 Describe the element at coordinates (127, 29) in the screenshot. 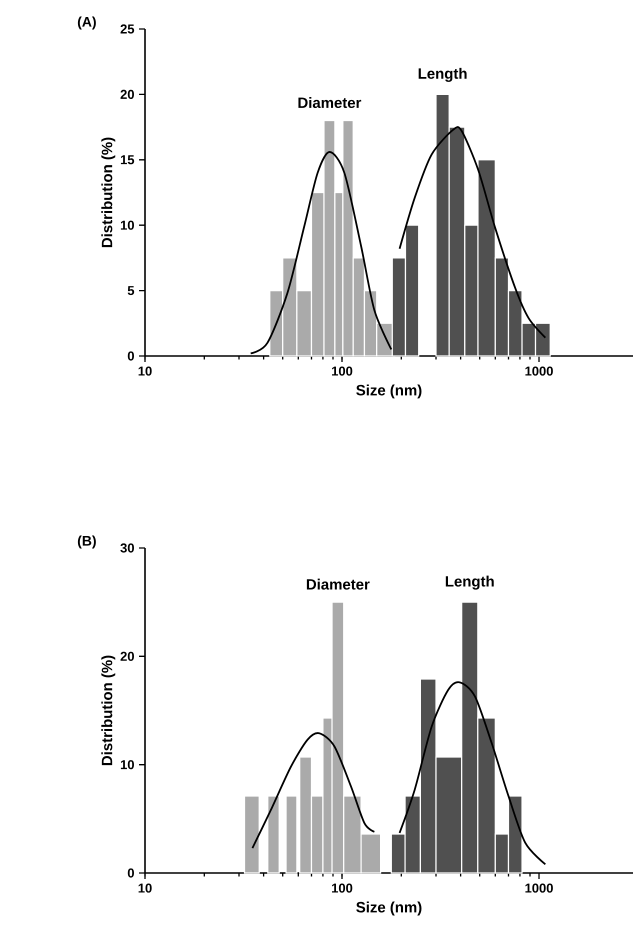

I see `y-tick-label: 25` at that location.